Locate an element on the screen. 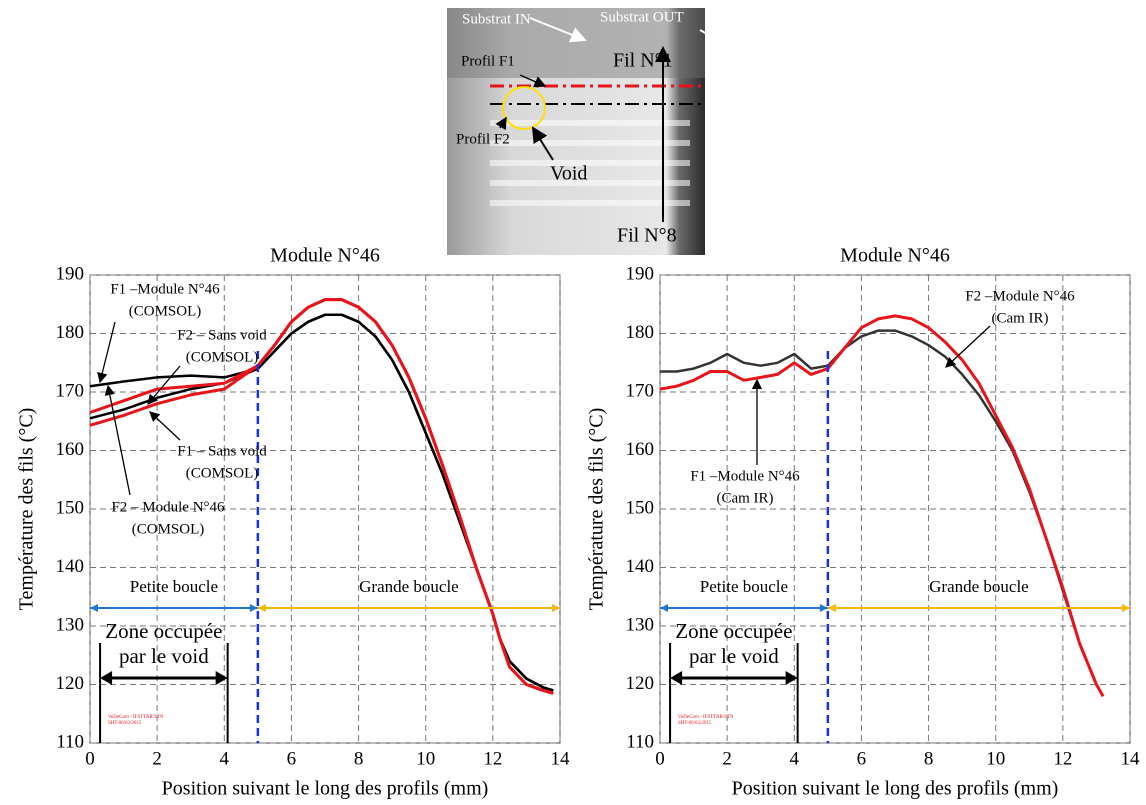 This screenshot has height=805, width=1146. ir-image is located at coordinates (594, 131).